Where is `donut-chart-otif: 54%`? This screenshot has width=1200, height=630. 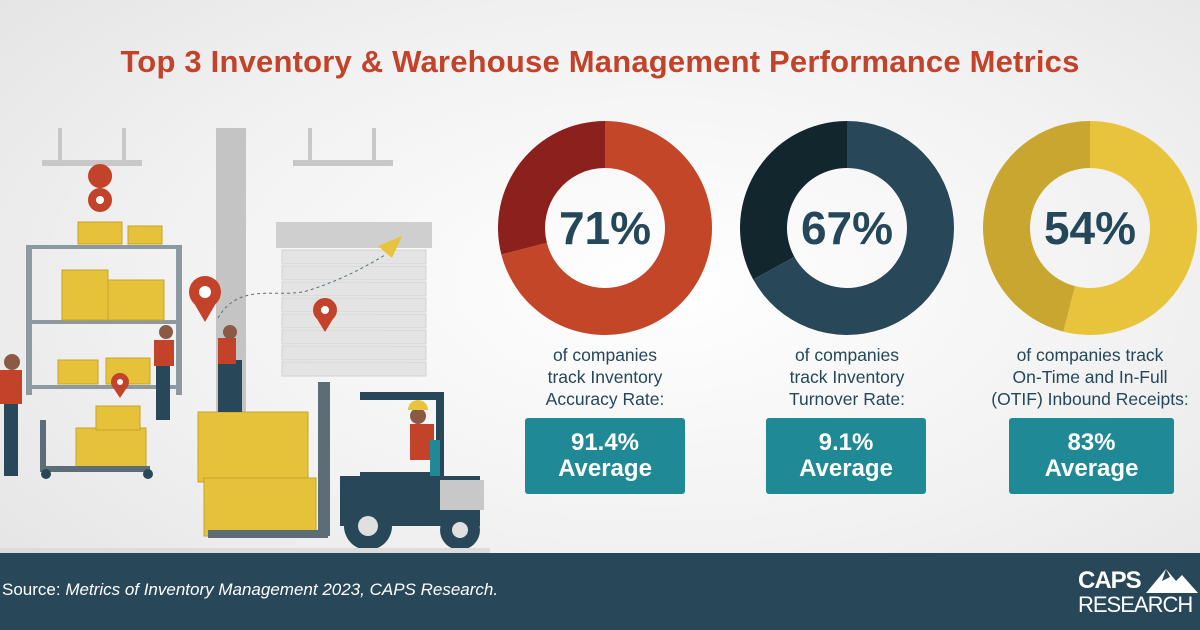 donut-chart-otif: 54% is located at coordinates (1090, 228).